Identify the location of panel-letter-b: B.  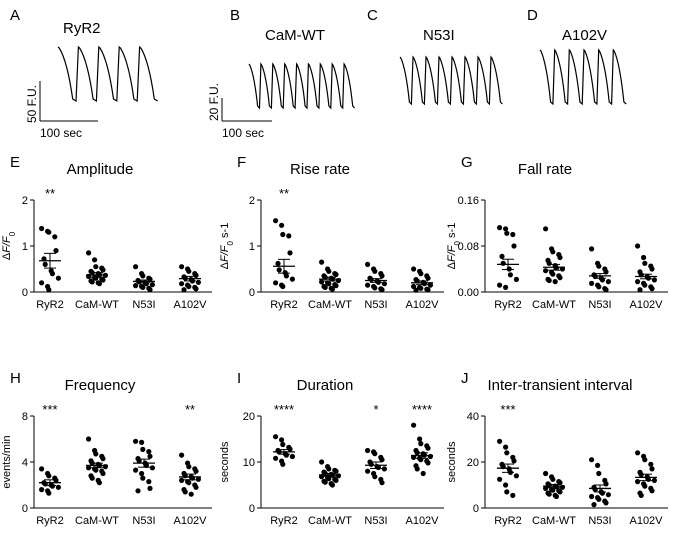
(235, 15).